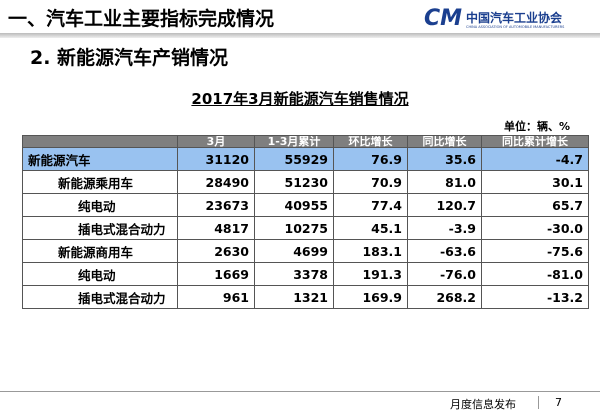 This screenshot has width=600, height=415. Describe the element at coordinates (141, 19) in the screenshot. I see `header-title: 一、汽车工业主要指标完成情况` at that location.